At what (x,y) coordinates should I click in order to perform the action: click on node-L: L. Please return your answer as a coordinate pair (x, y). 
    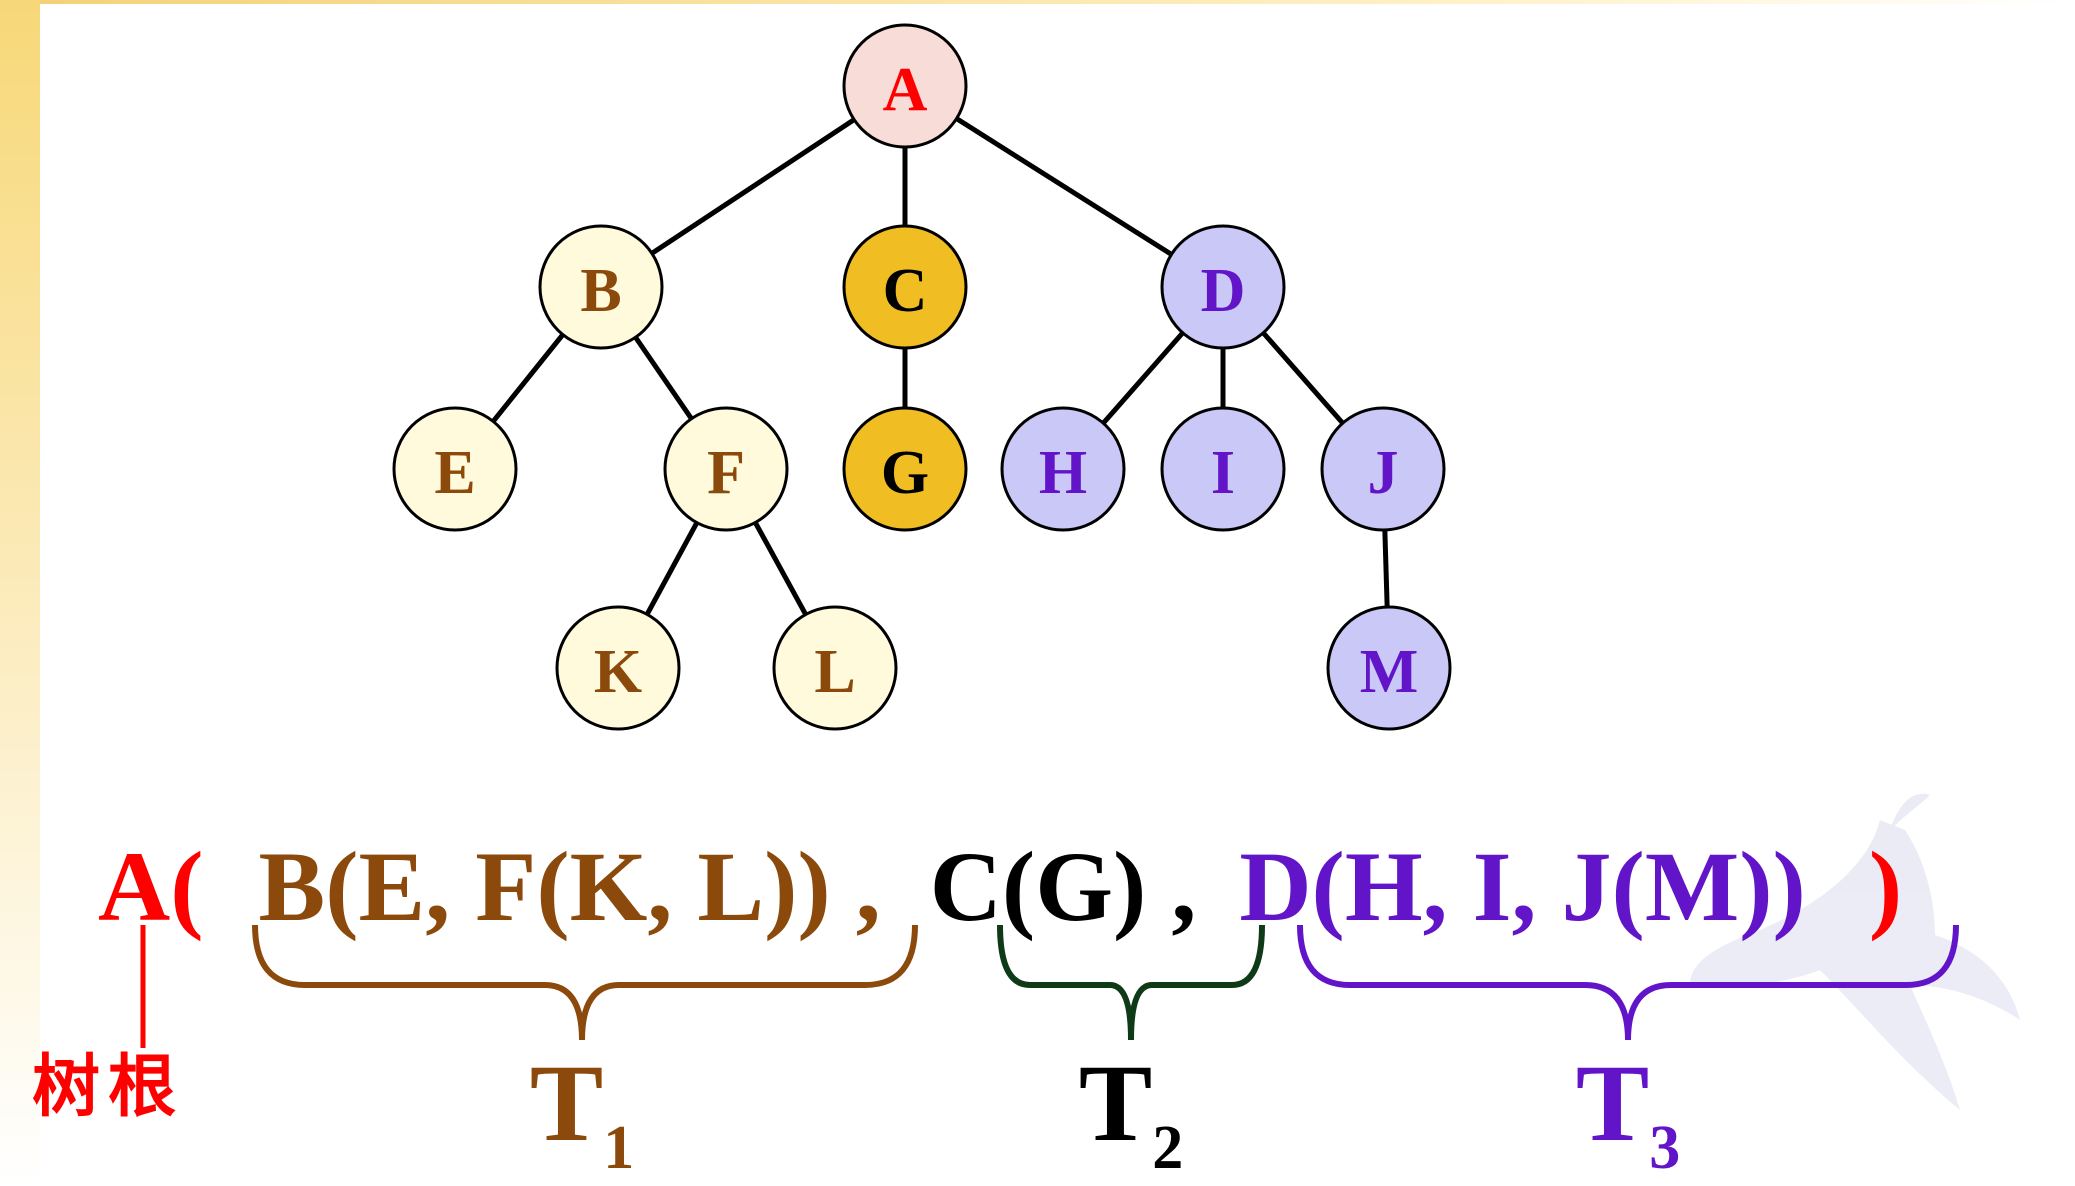
    Looking at the image, I should click on (835, 668).